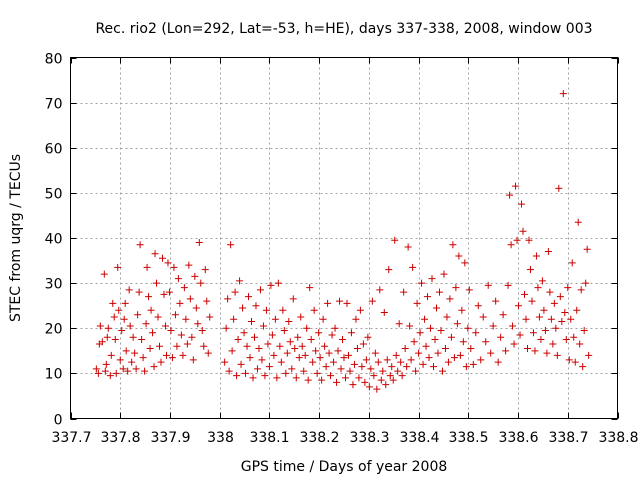 Image resolution: width=640 pixels, height=480 pixels. Describe the element at coordinates (120, 438) in the screenshot. I see `x-tick-label: 337.8` at that location.